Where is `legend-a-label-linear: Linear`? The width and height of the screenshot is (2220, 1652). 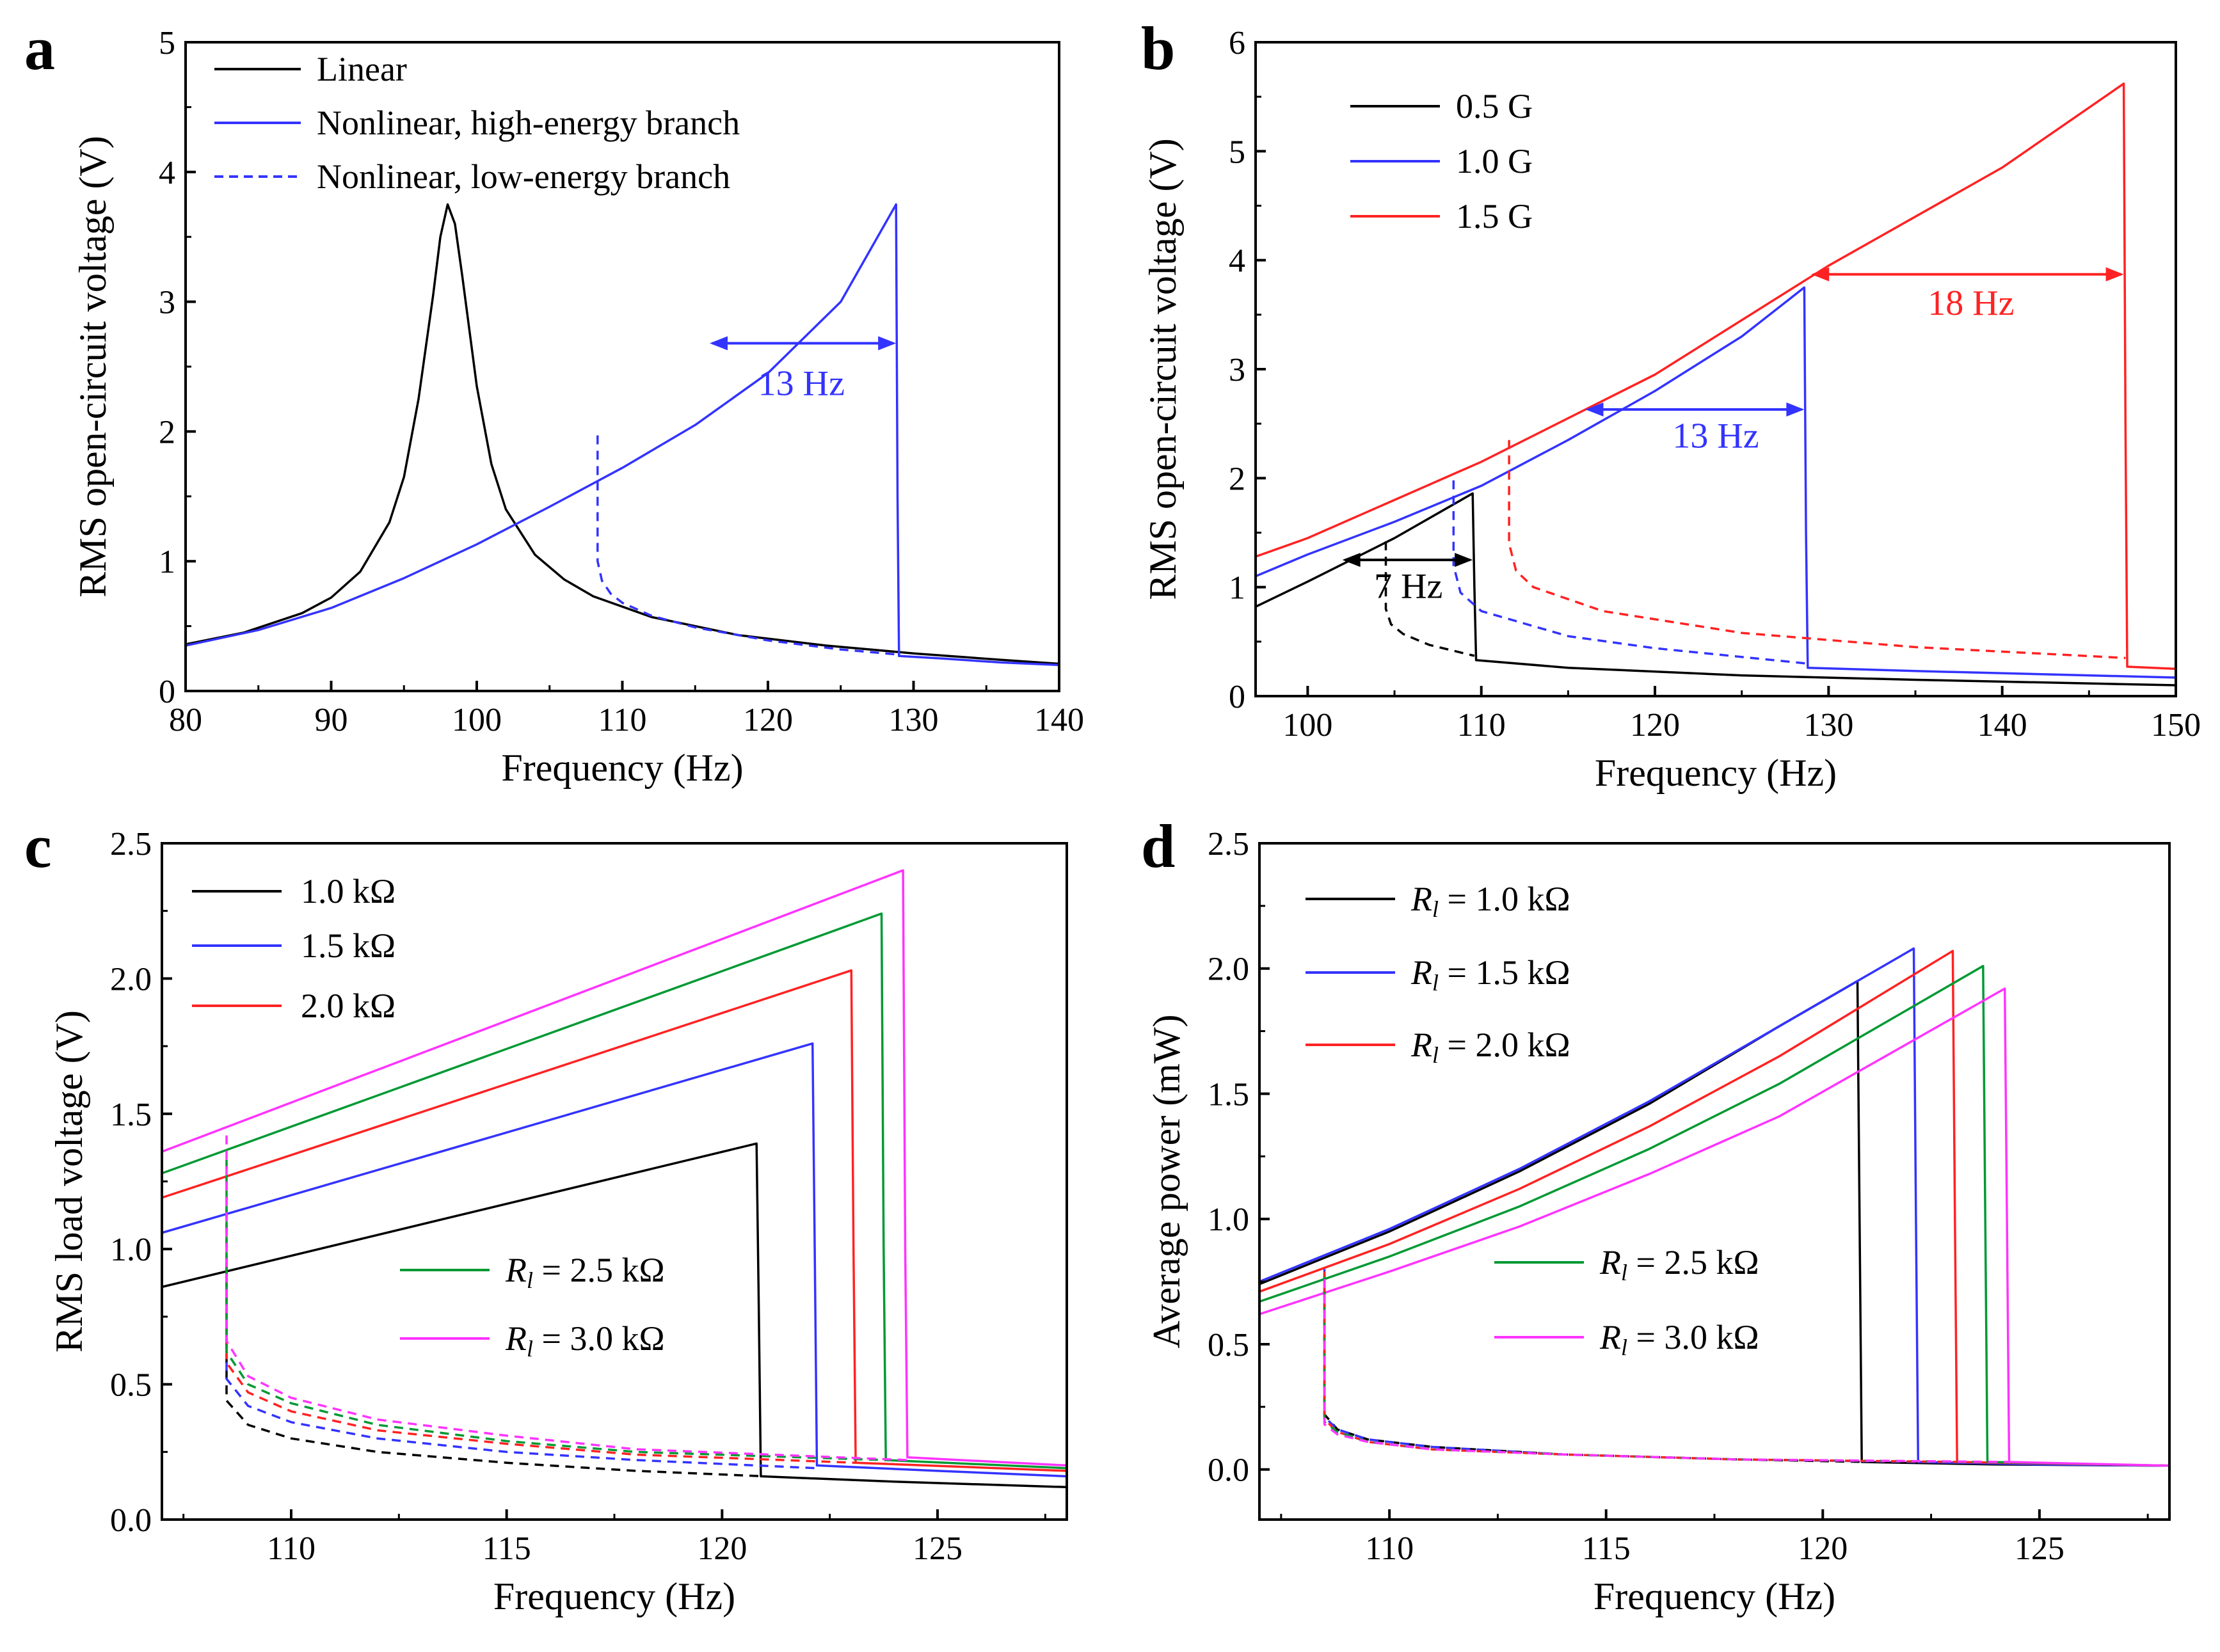 legend-a-label-linear: Linear is located at coordinates (362, 69).